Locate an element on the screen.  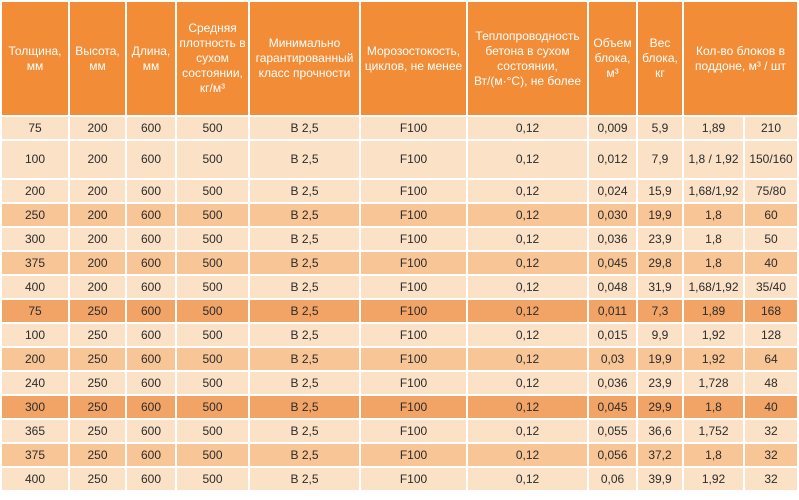
header-thickness: Толщина, мм is located at coordinates (35, 58).